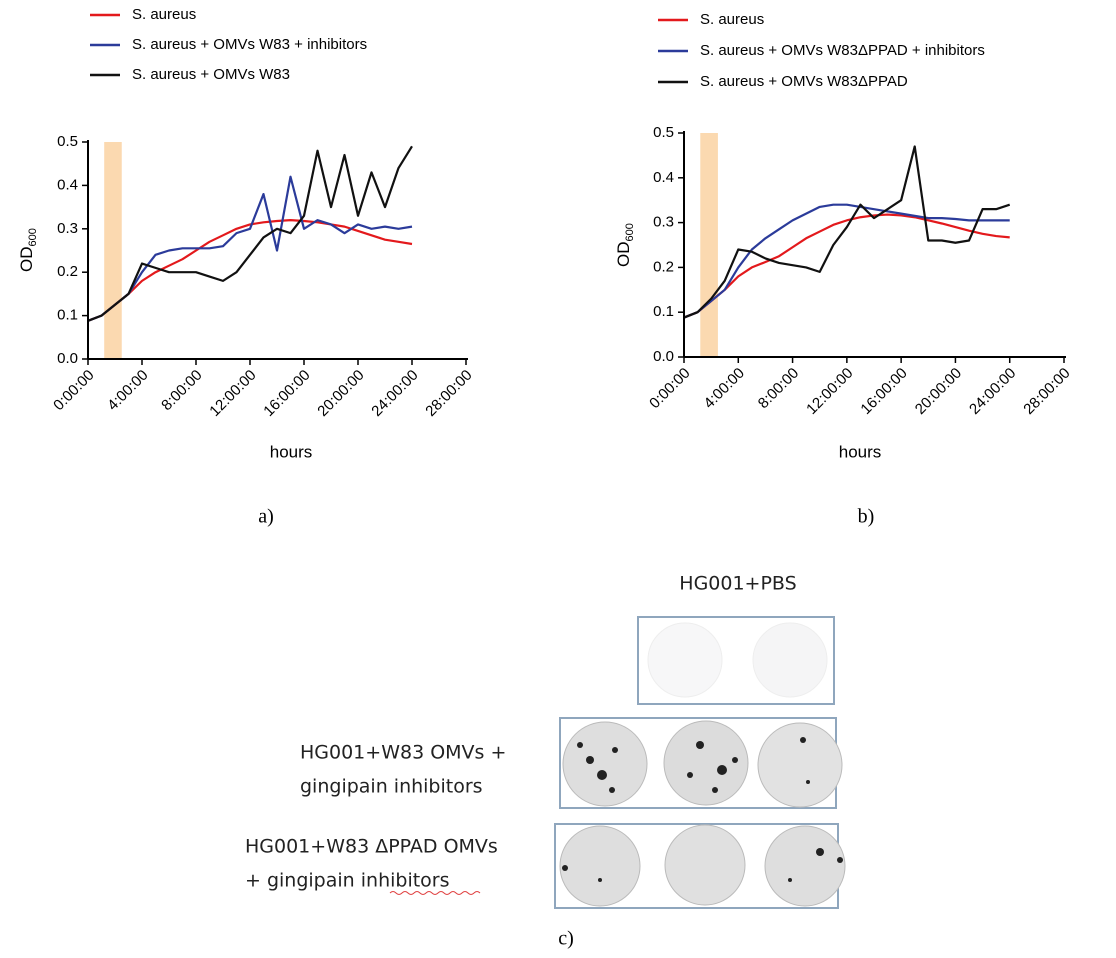  Describe the element at coordinates (842, 50) in the screenshot. I see `legend-label: S. aureus + OMVs W83ΔPPAD + inhibitors` at that location.